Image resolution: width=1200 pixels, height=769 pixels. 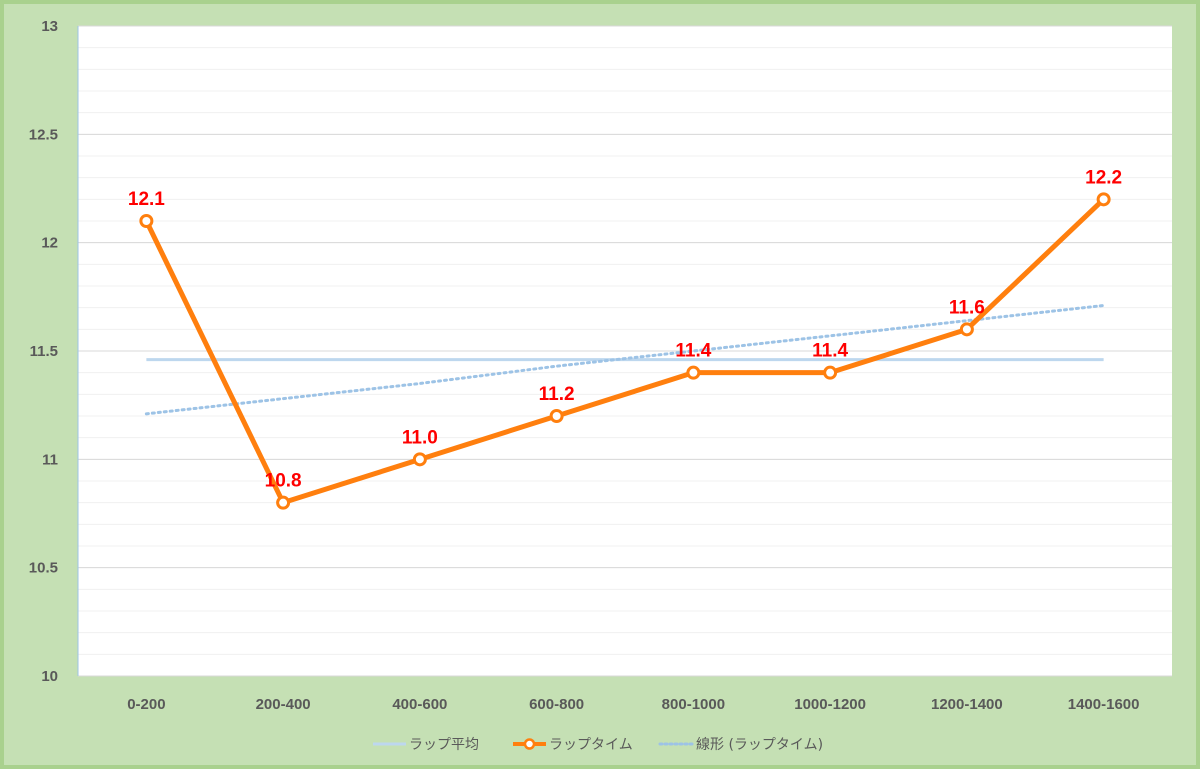 I want to click on x-tick-label: 800-1000, so click(x=693, y=704).